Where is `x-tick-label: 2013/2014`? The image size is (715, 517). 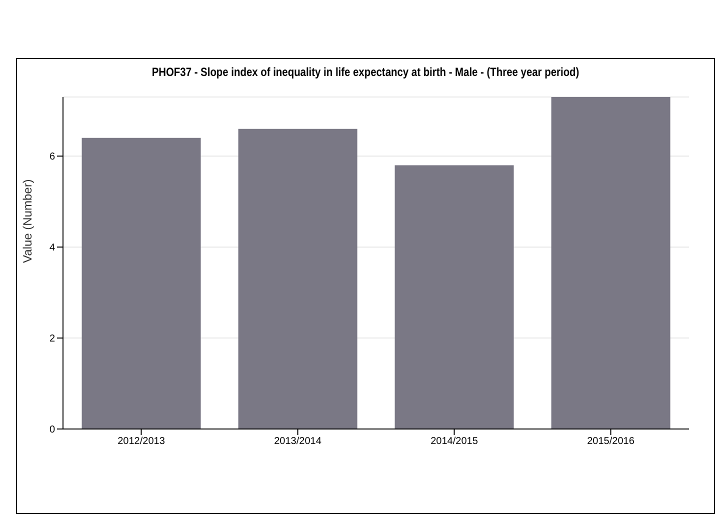 x-tick-label: 2013/2014 is located at coordinates (298, 442).